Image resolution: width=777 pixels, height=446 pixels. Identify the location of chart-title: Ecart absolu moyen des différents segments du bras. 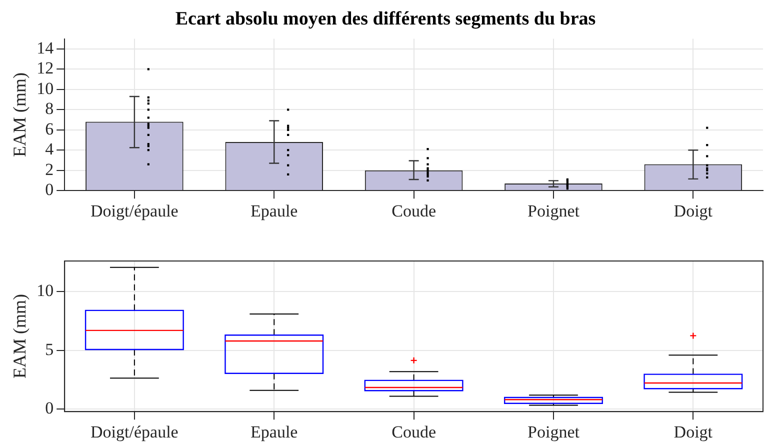
(385, 19).